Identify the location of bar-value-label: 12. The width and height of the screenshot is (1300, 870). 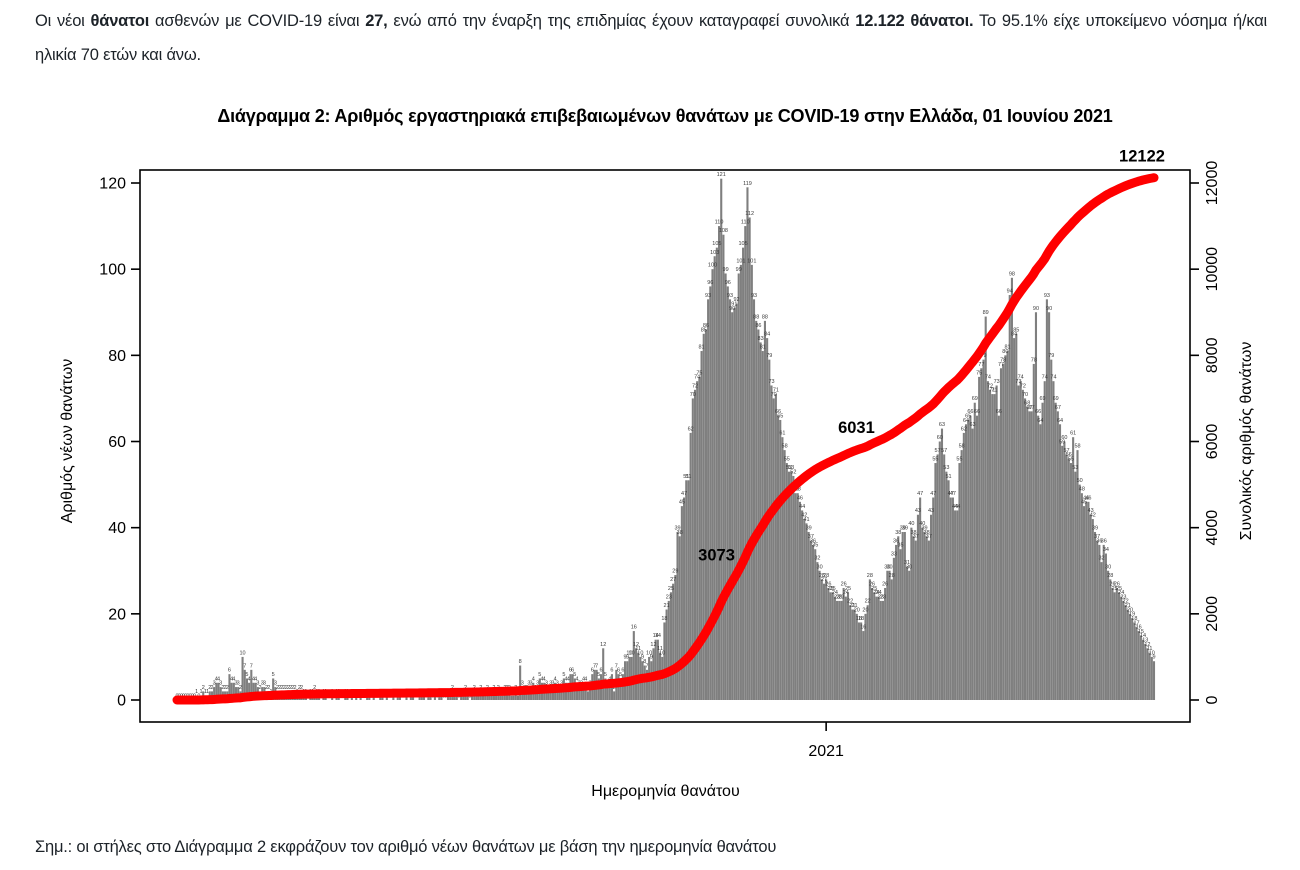
(603, 645).